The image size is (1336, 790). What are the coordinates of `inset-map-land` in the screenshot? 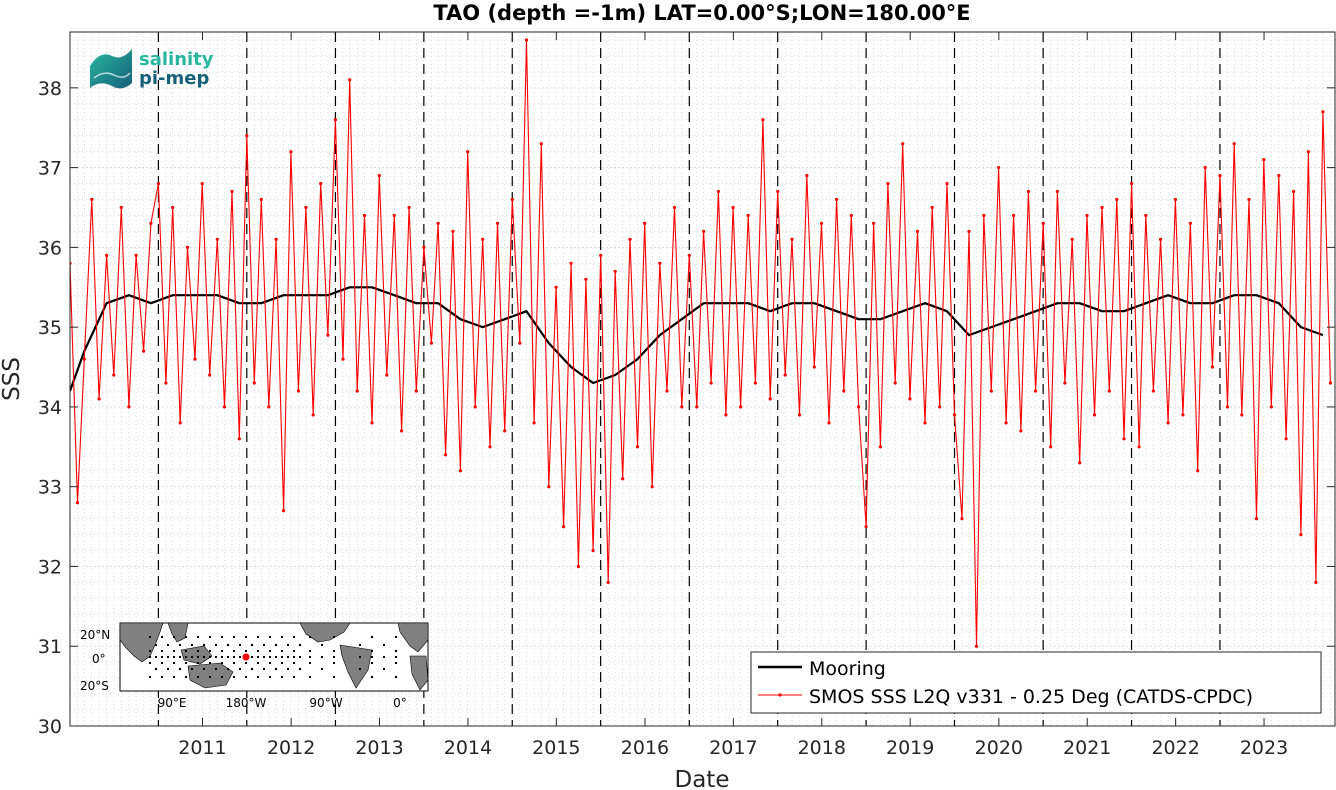 It's located at (274, 656).